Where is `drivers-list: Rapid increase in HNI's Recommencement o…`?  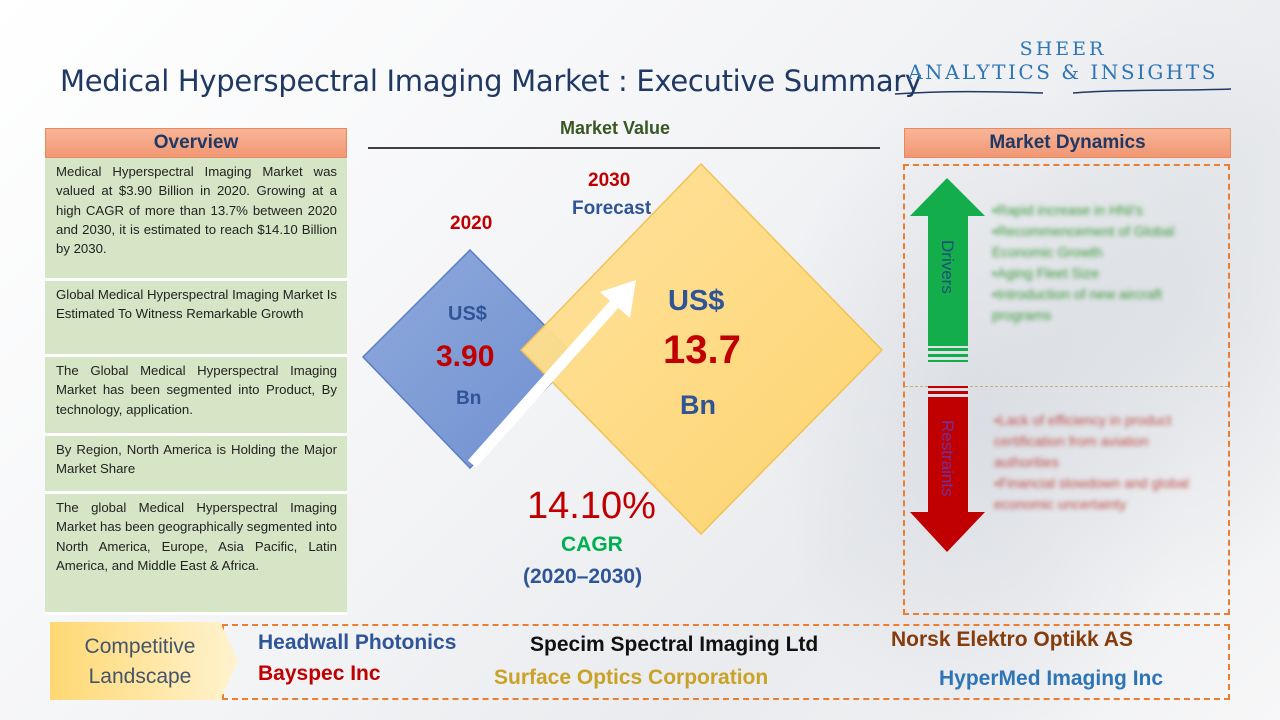 drivers-list: Rapid increase in HNI's Recommencement o… is located at coordinates (1102, 263).